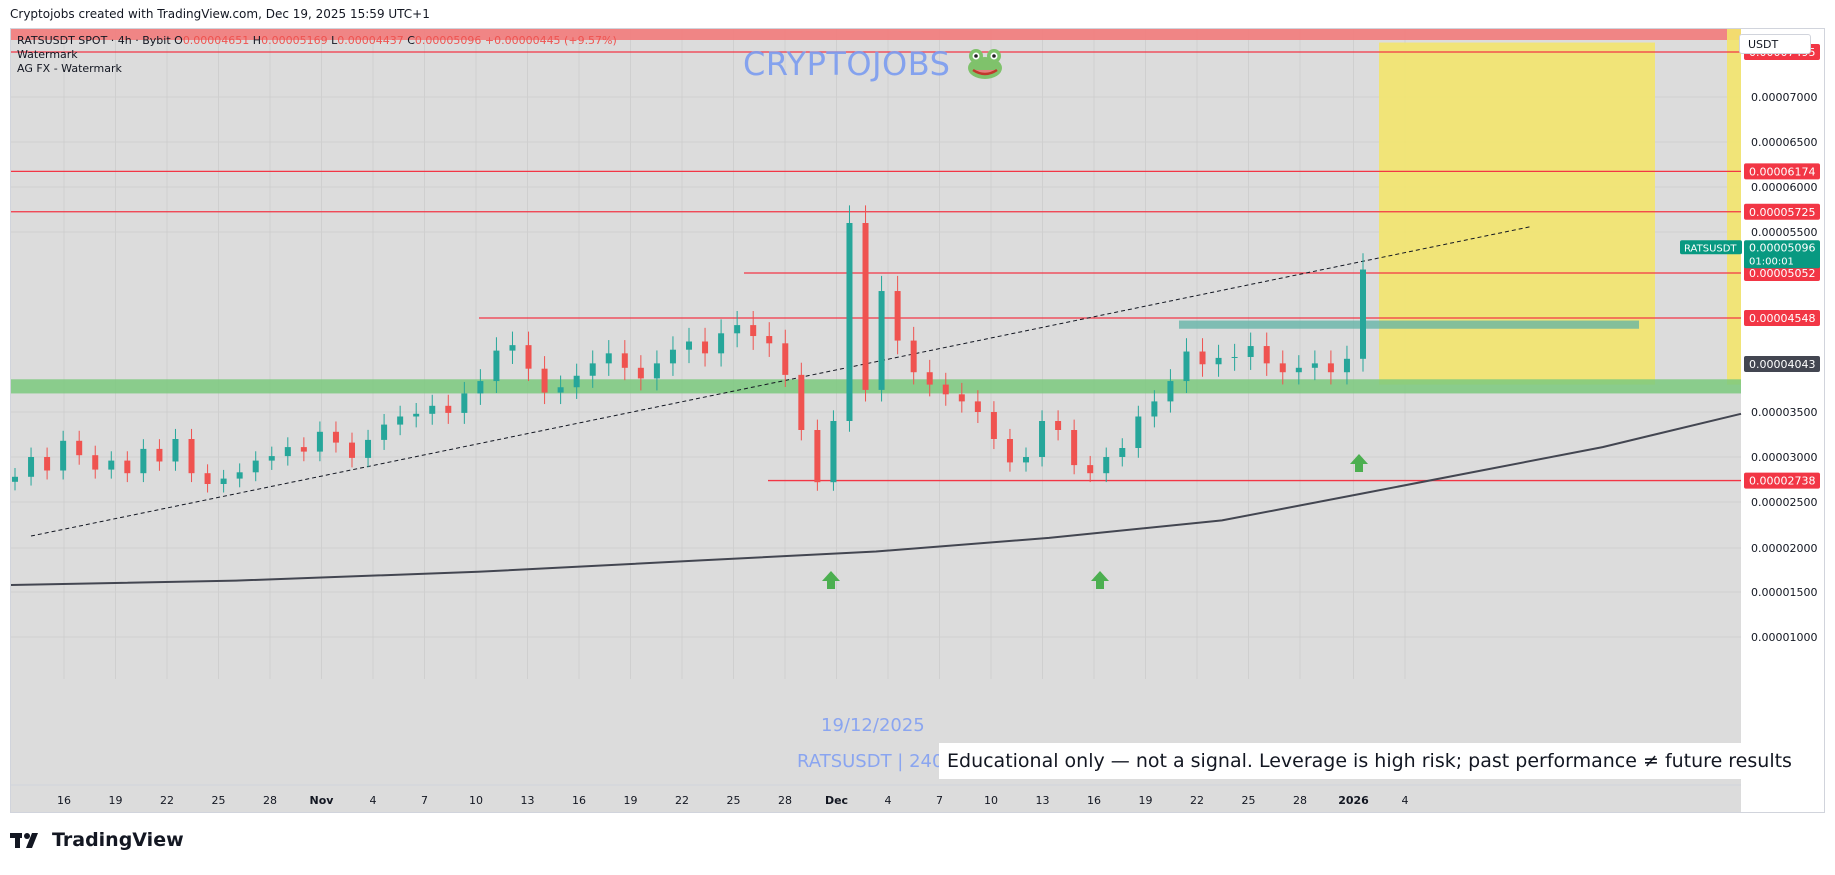 The image size is (1835, 875). What do you see at coordinates (257, 40) in the screenshot?
I see `legend-h-label: H` at bounding box center [257, 40].